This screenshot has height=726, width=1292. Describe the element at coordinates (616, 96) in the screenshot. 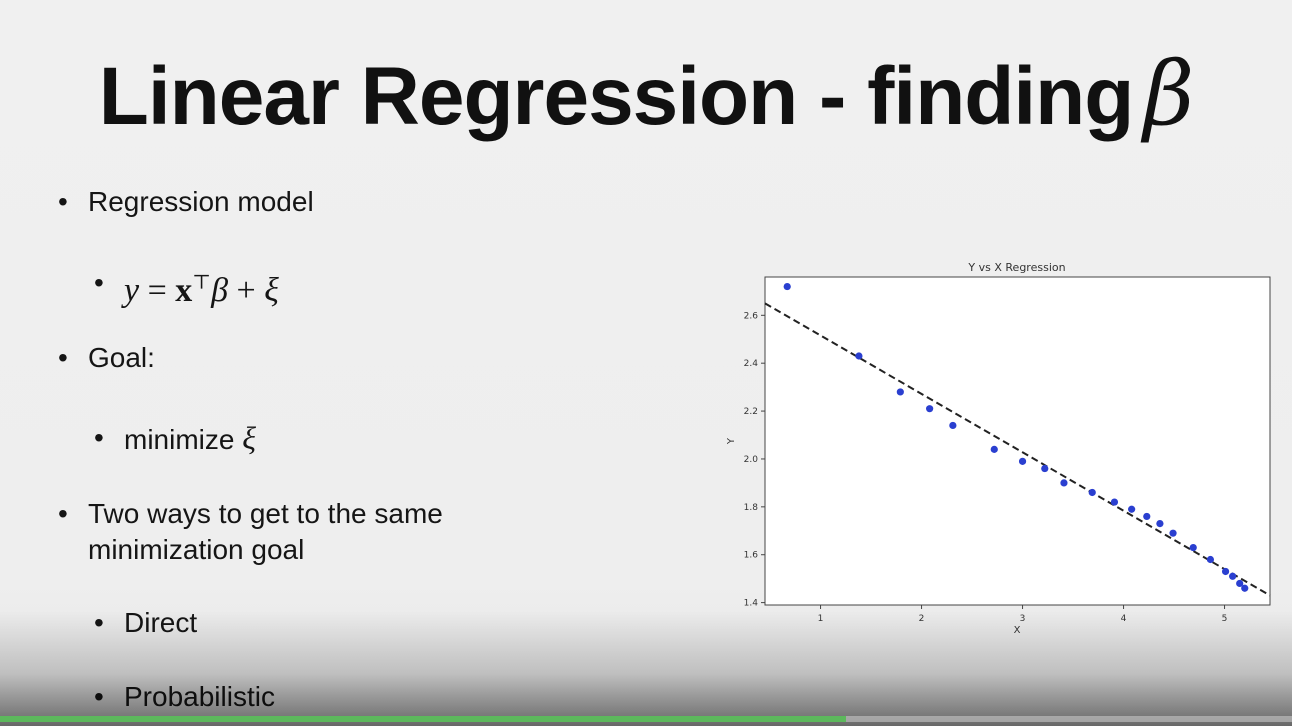

I see `slide-title-text: Linear Regression - finding` at that location.